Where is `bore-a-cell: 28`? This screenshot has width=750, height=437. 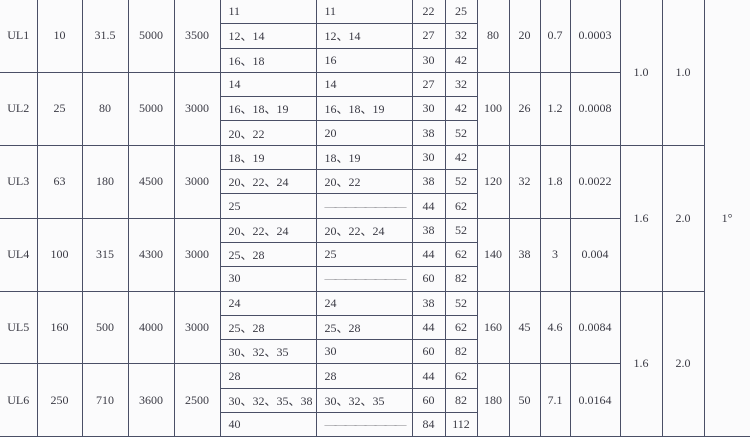
bore-a-cell: 28 is located at coordinates (268, 376).